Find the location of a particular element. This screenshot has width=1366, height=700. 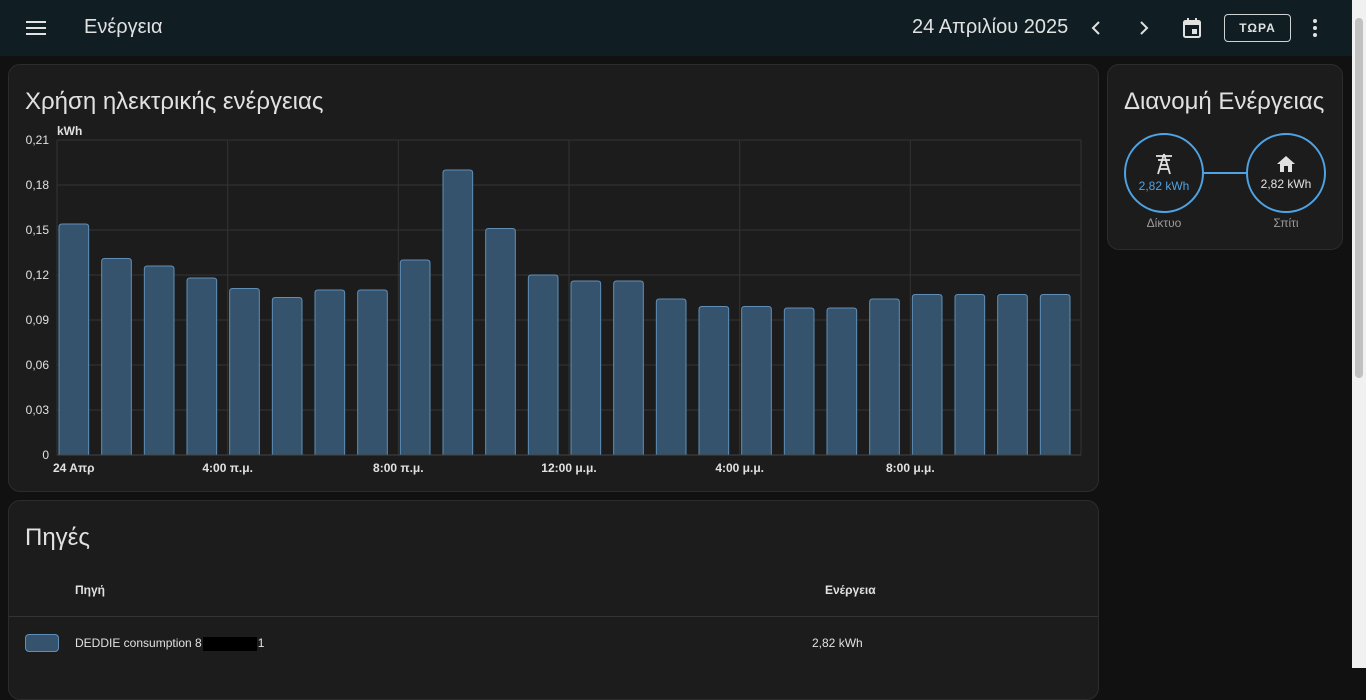

x-tick-label: 24 Απρ is located at coordinates (74, 468).